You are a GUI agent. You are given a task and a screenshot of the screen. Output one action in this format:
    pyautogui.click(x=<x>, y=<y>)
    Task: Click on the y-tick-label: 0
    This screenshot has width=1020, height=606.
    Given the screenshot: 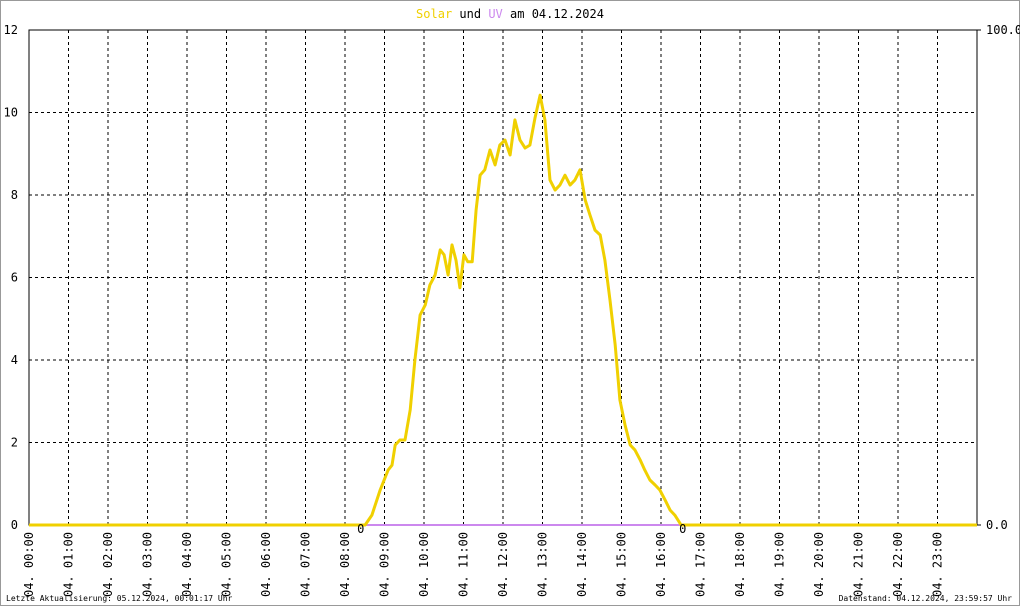 What is the action you would take?
    pyautogui.click(x=14, y=525)
    